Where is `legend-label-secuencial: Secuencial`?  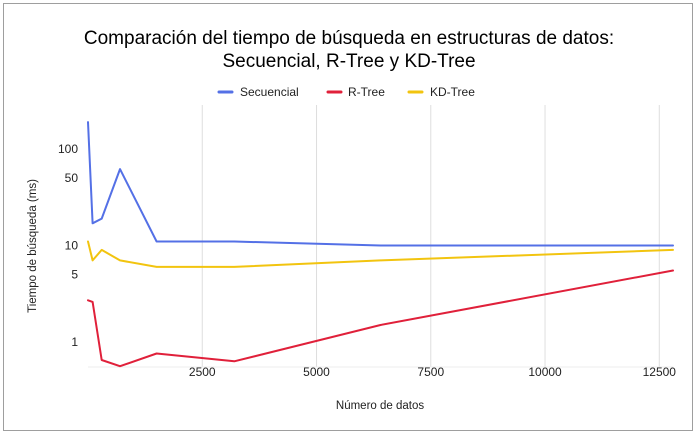 legend-label-secuencial: Secuencial is located at coordinates (269, 92).